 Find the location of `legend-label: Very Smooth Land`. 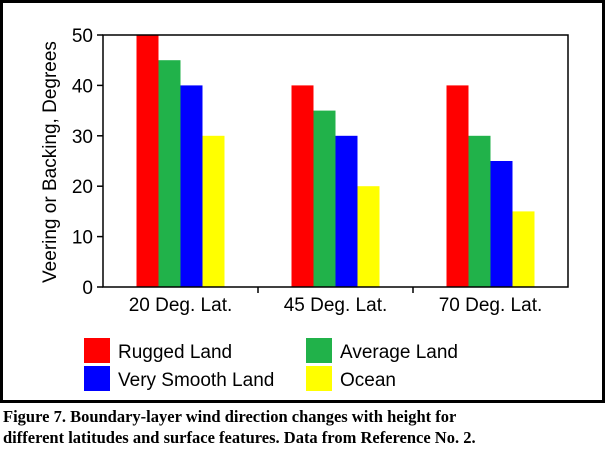

legend-label: Very Smooth Land is located at coordinates (196, 380).